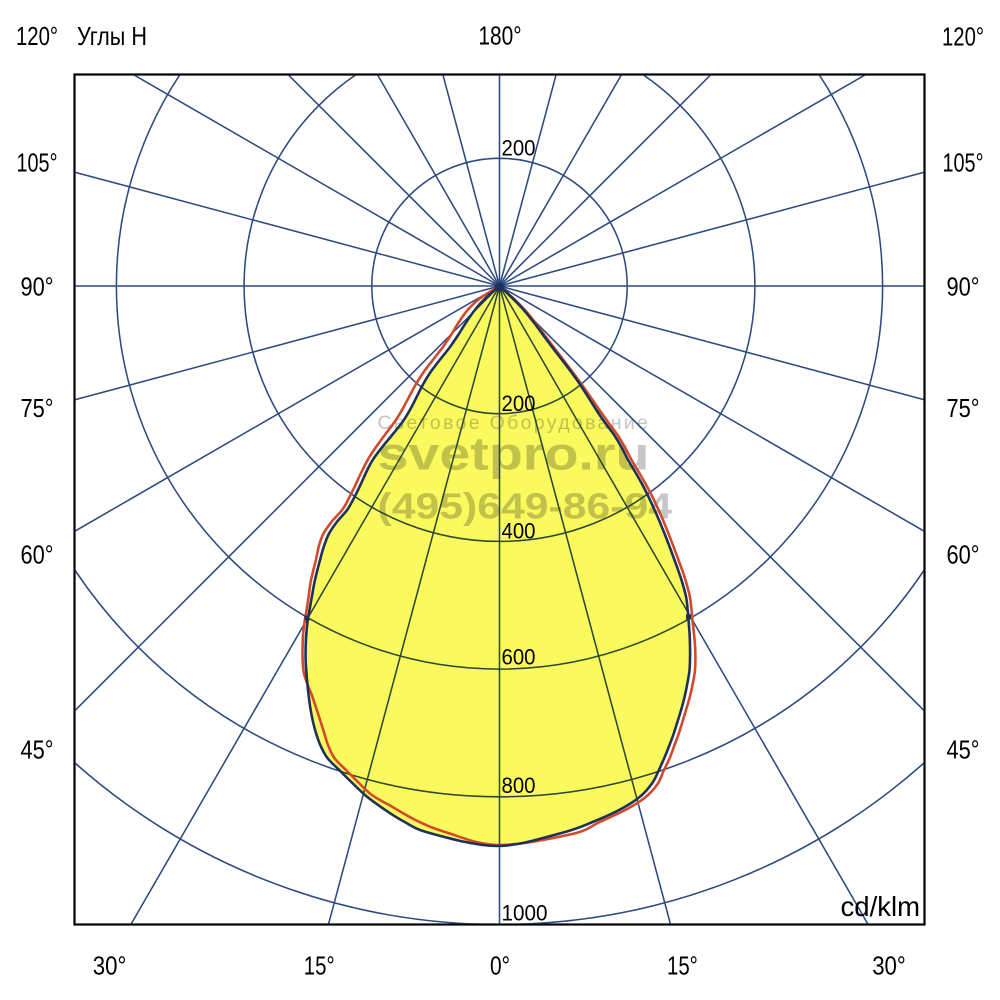  I want to click on svg-text: 600, so click(519, 657).